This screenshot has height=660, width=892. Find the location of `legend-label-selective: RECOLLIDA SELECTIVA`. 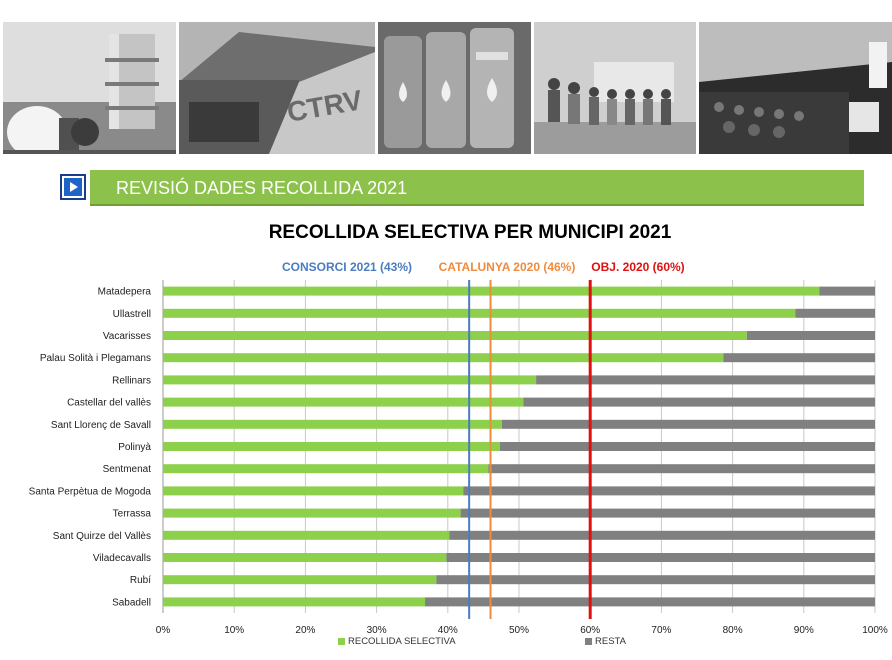

legend-label-selective: RECOLLIDA SELECTIVA is located at coordinates (402, 641).